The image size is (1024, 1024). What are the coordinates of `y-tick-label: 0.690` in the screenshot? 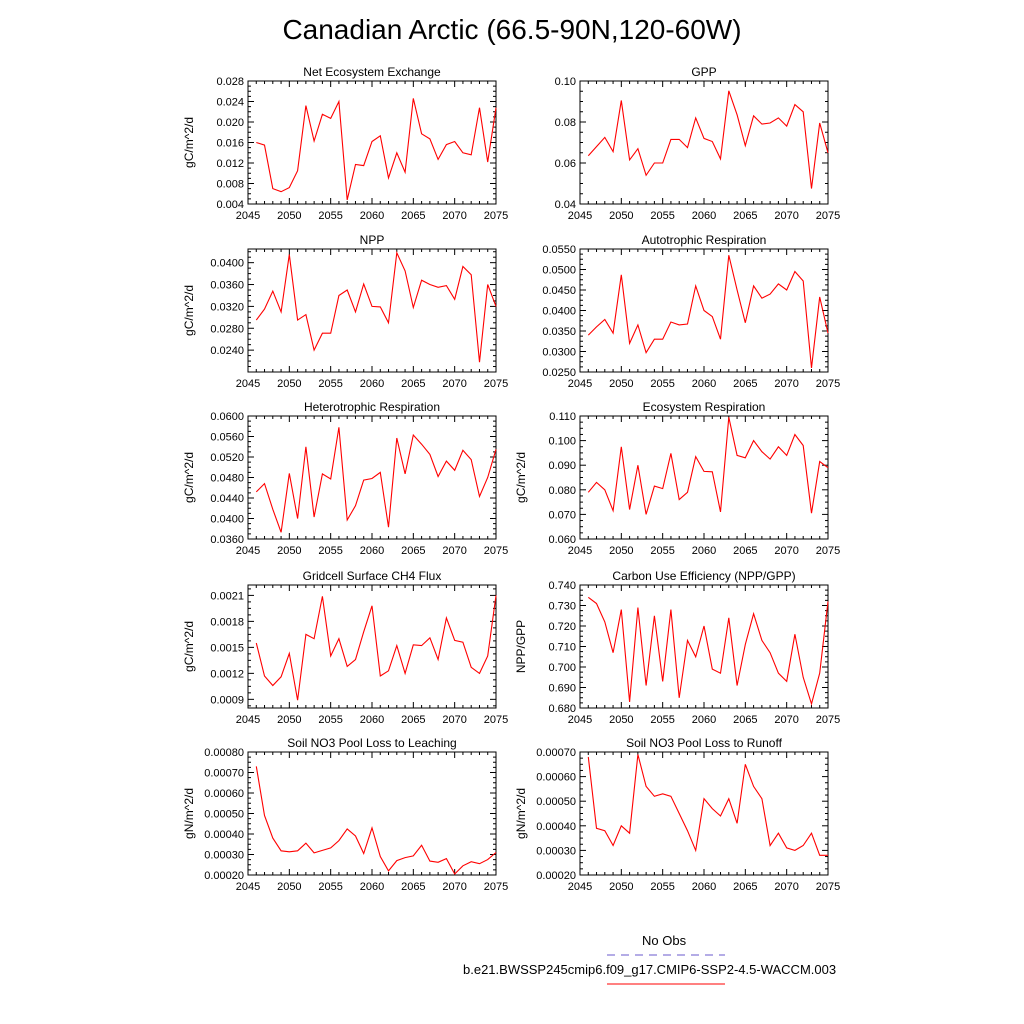 It's located at (562, 689).